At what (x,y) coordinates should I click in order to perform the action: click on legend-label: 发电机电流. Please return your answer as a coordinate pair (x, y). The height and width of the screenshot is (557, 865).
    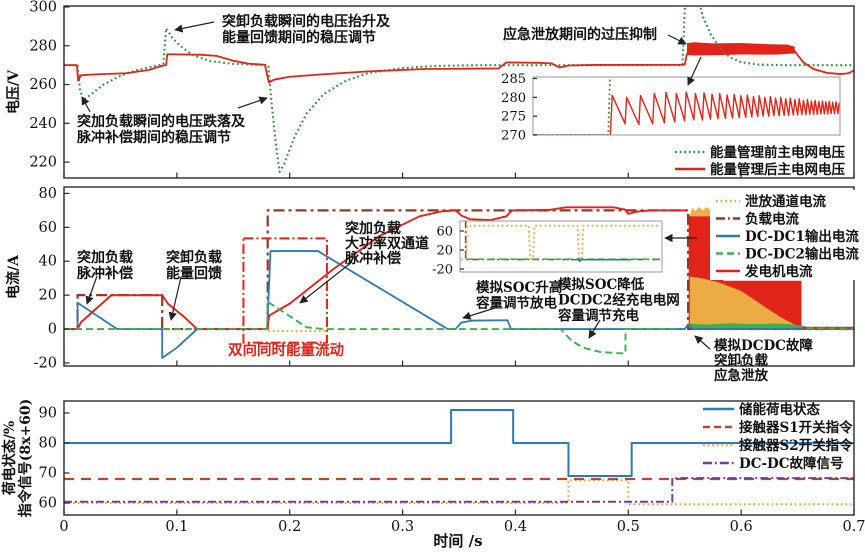
    Looking at the image, I should click on (778, 271).